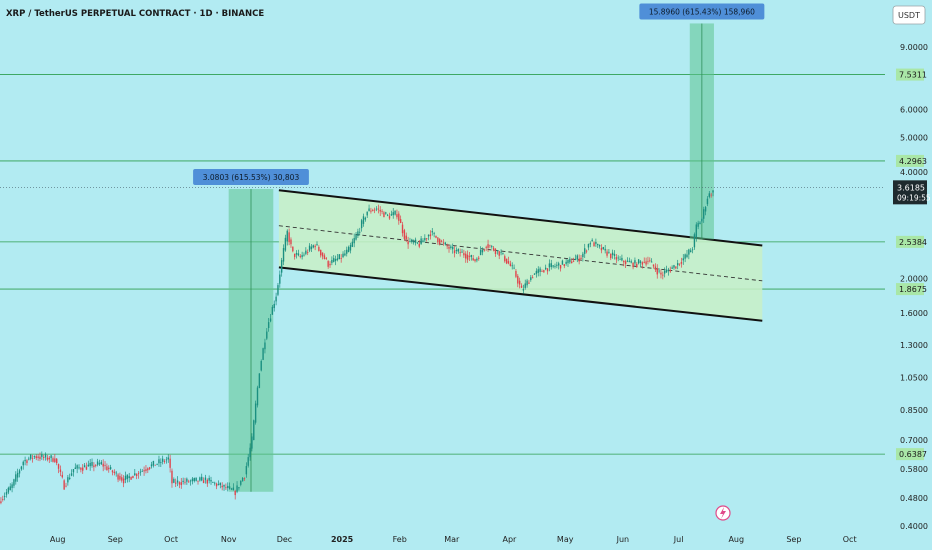 The image size is (932, 550). I want to click on level-price-tag, so click(910, 74).